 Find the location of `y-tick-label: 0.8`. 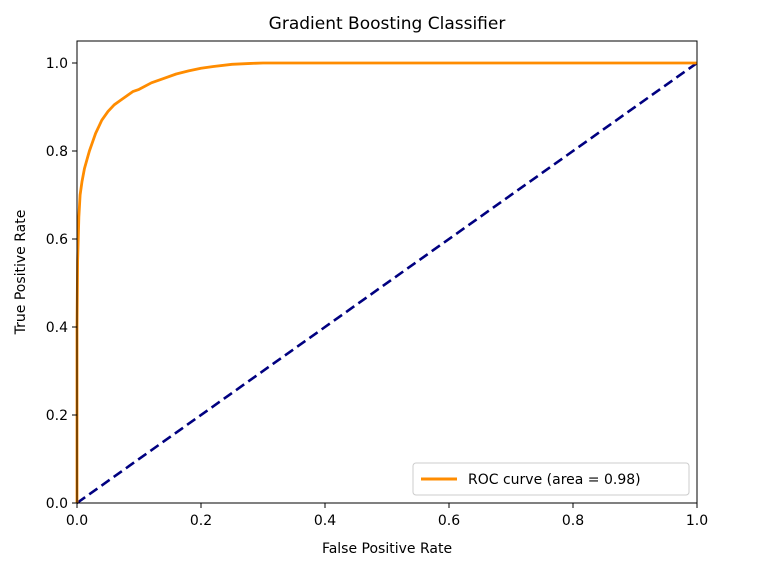

y-tick-label: 0.8 is located at coordinates (57, 152).